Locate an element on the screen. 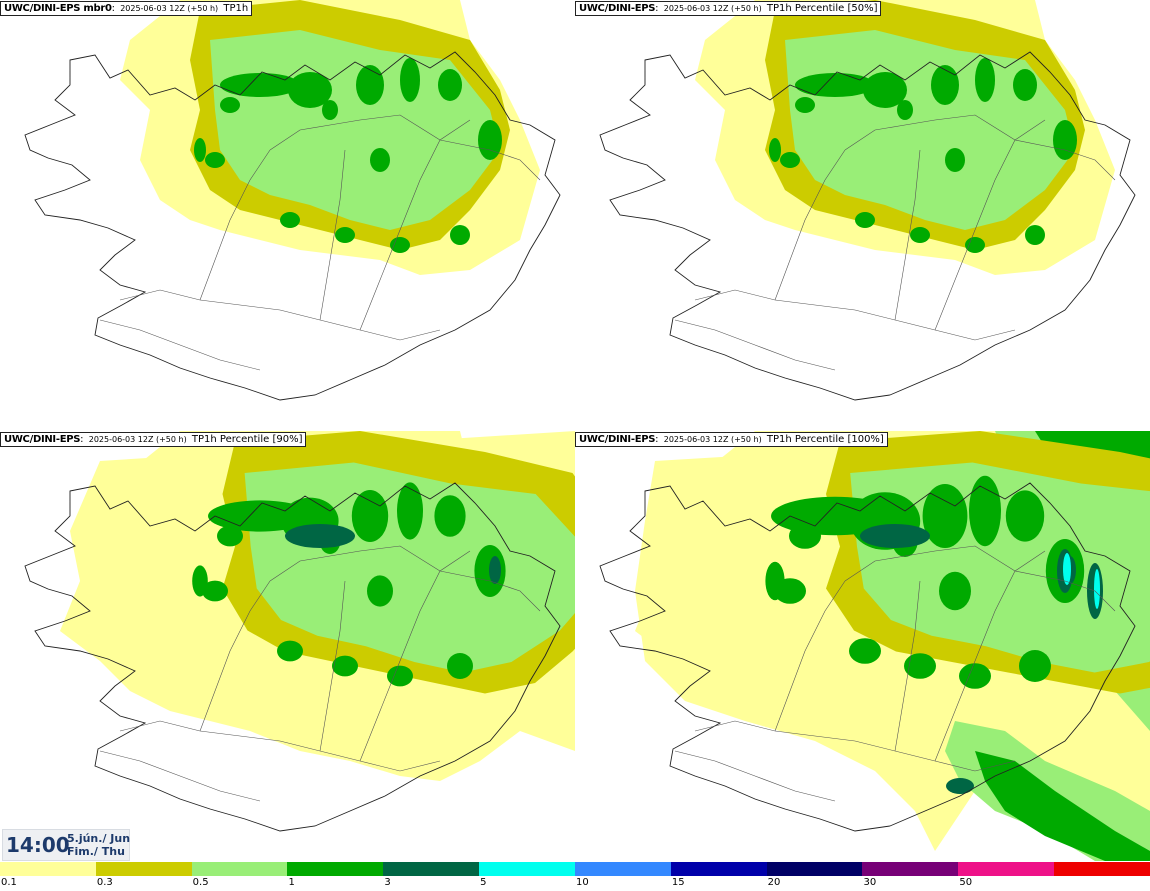 This screenshot has width=1150, height=891. legend-label: 10 is located at coordinates (582, 882).